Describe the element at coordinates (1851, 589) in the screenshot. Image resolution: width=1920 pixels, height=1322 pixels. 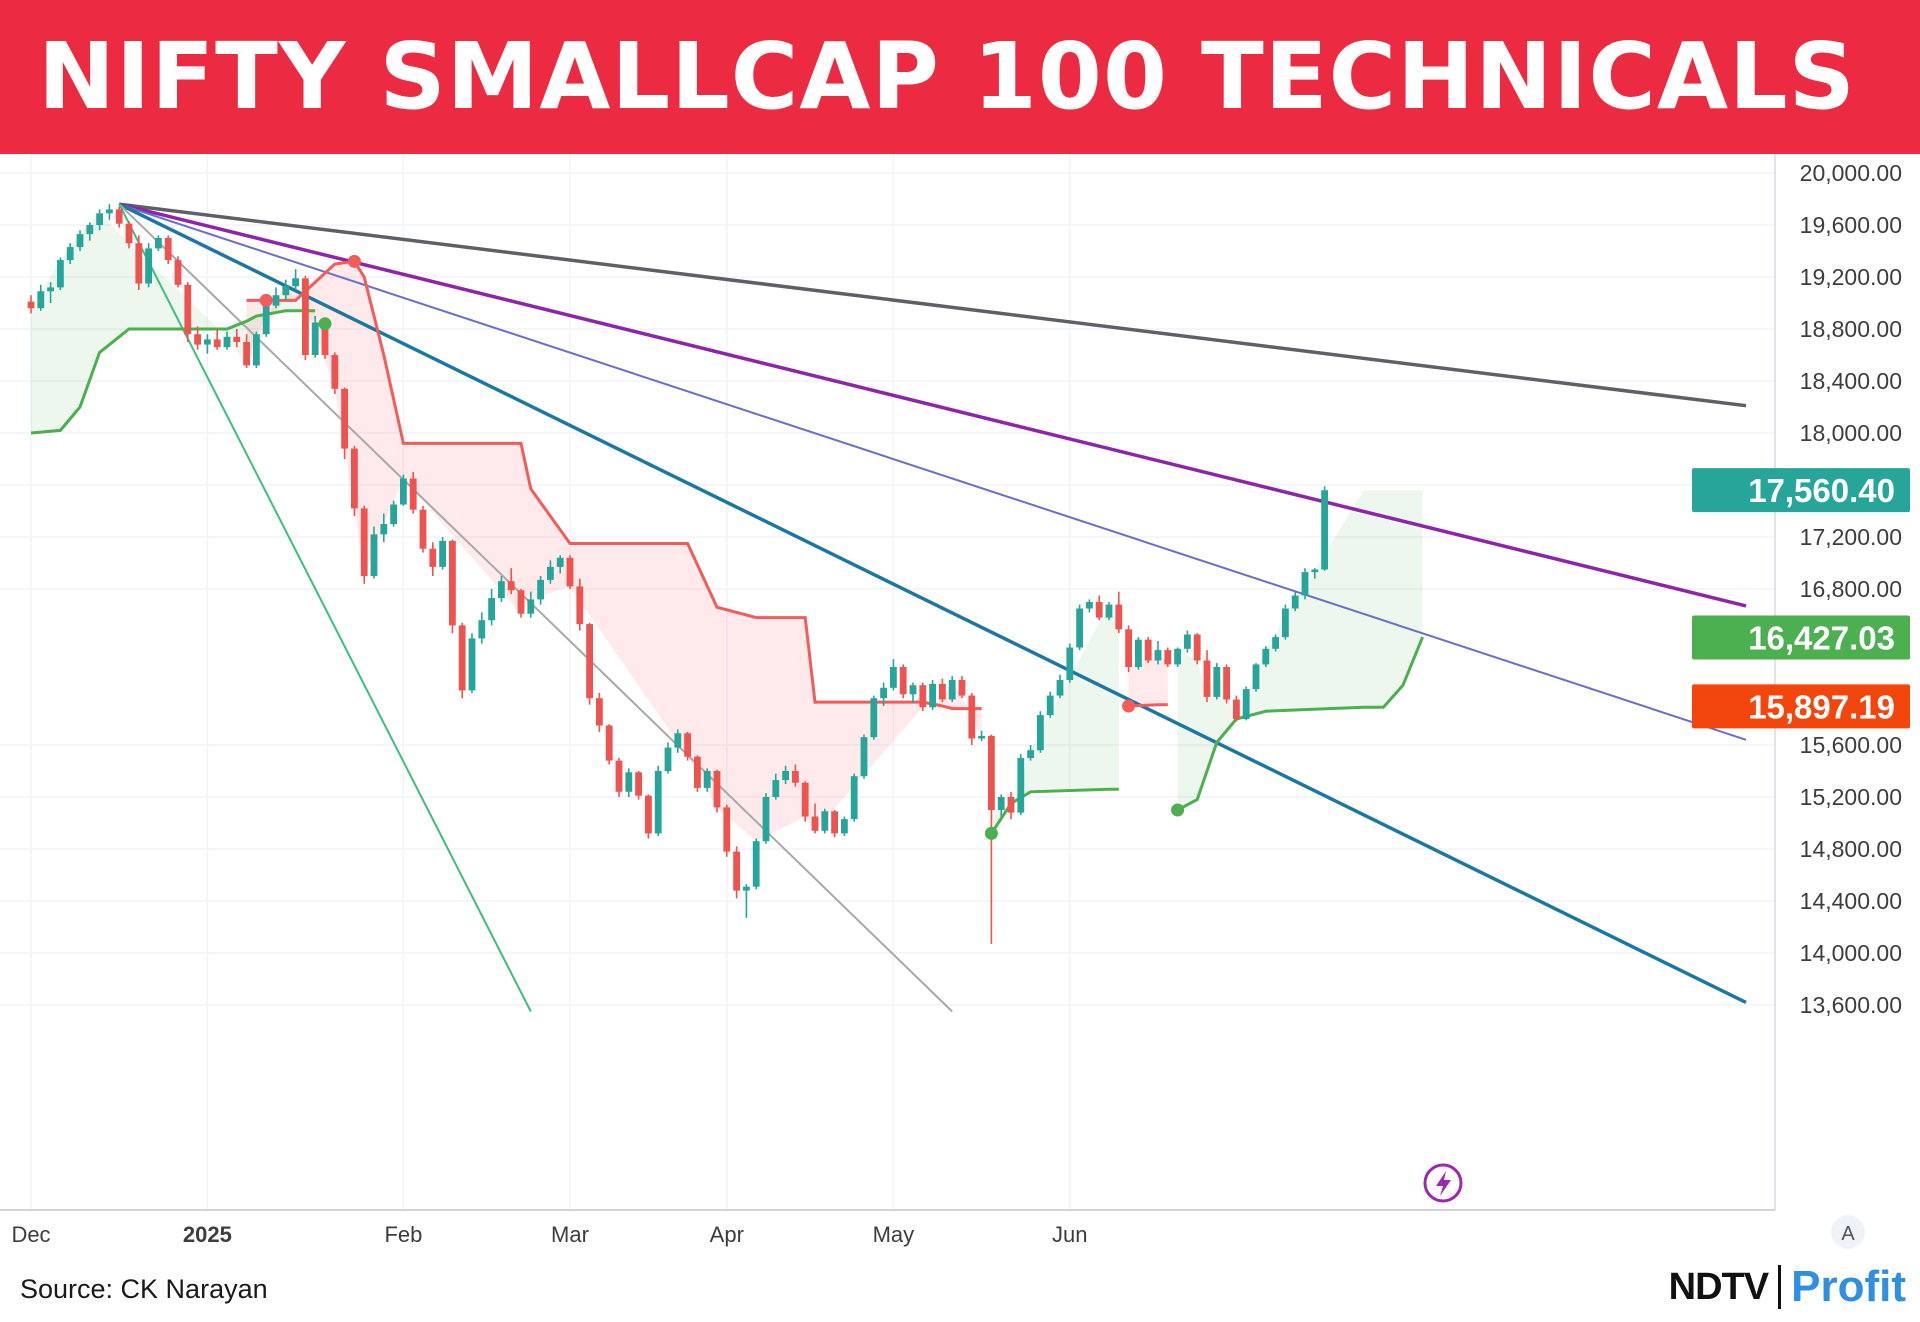
I see `y-tick-label: 16,800.00` at that location.